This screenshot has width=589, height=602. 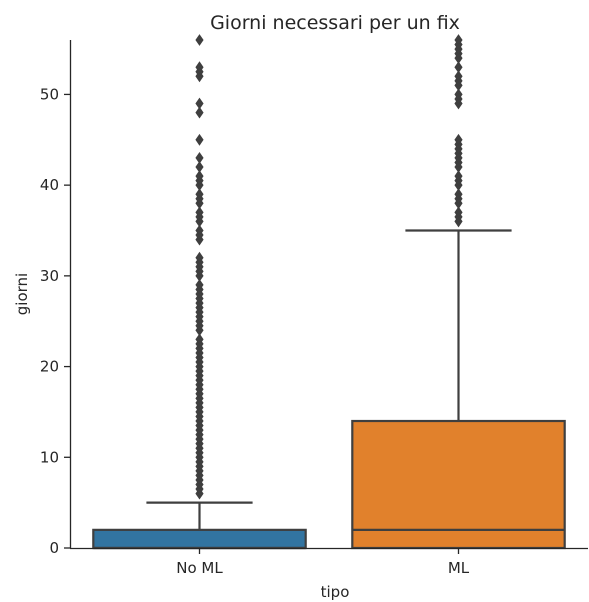 I want to click on chart-title: Giorni necessari per un fix, so click(x=335, y=23).